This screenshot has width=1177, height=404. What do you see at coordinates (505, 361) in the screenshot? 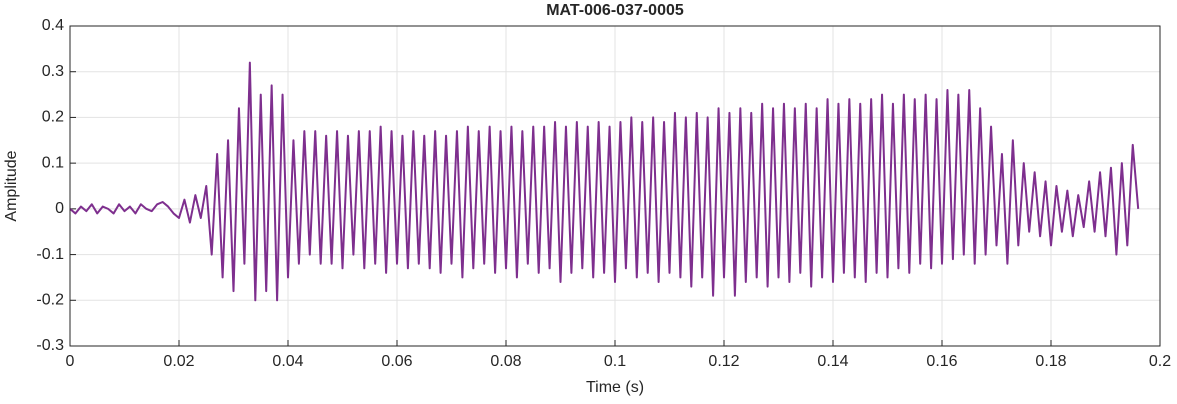
I see `x-tick-label: 0.08` at bounding box center [505, 361].